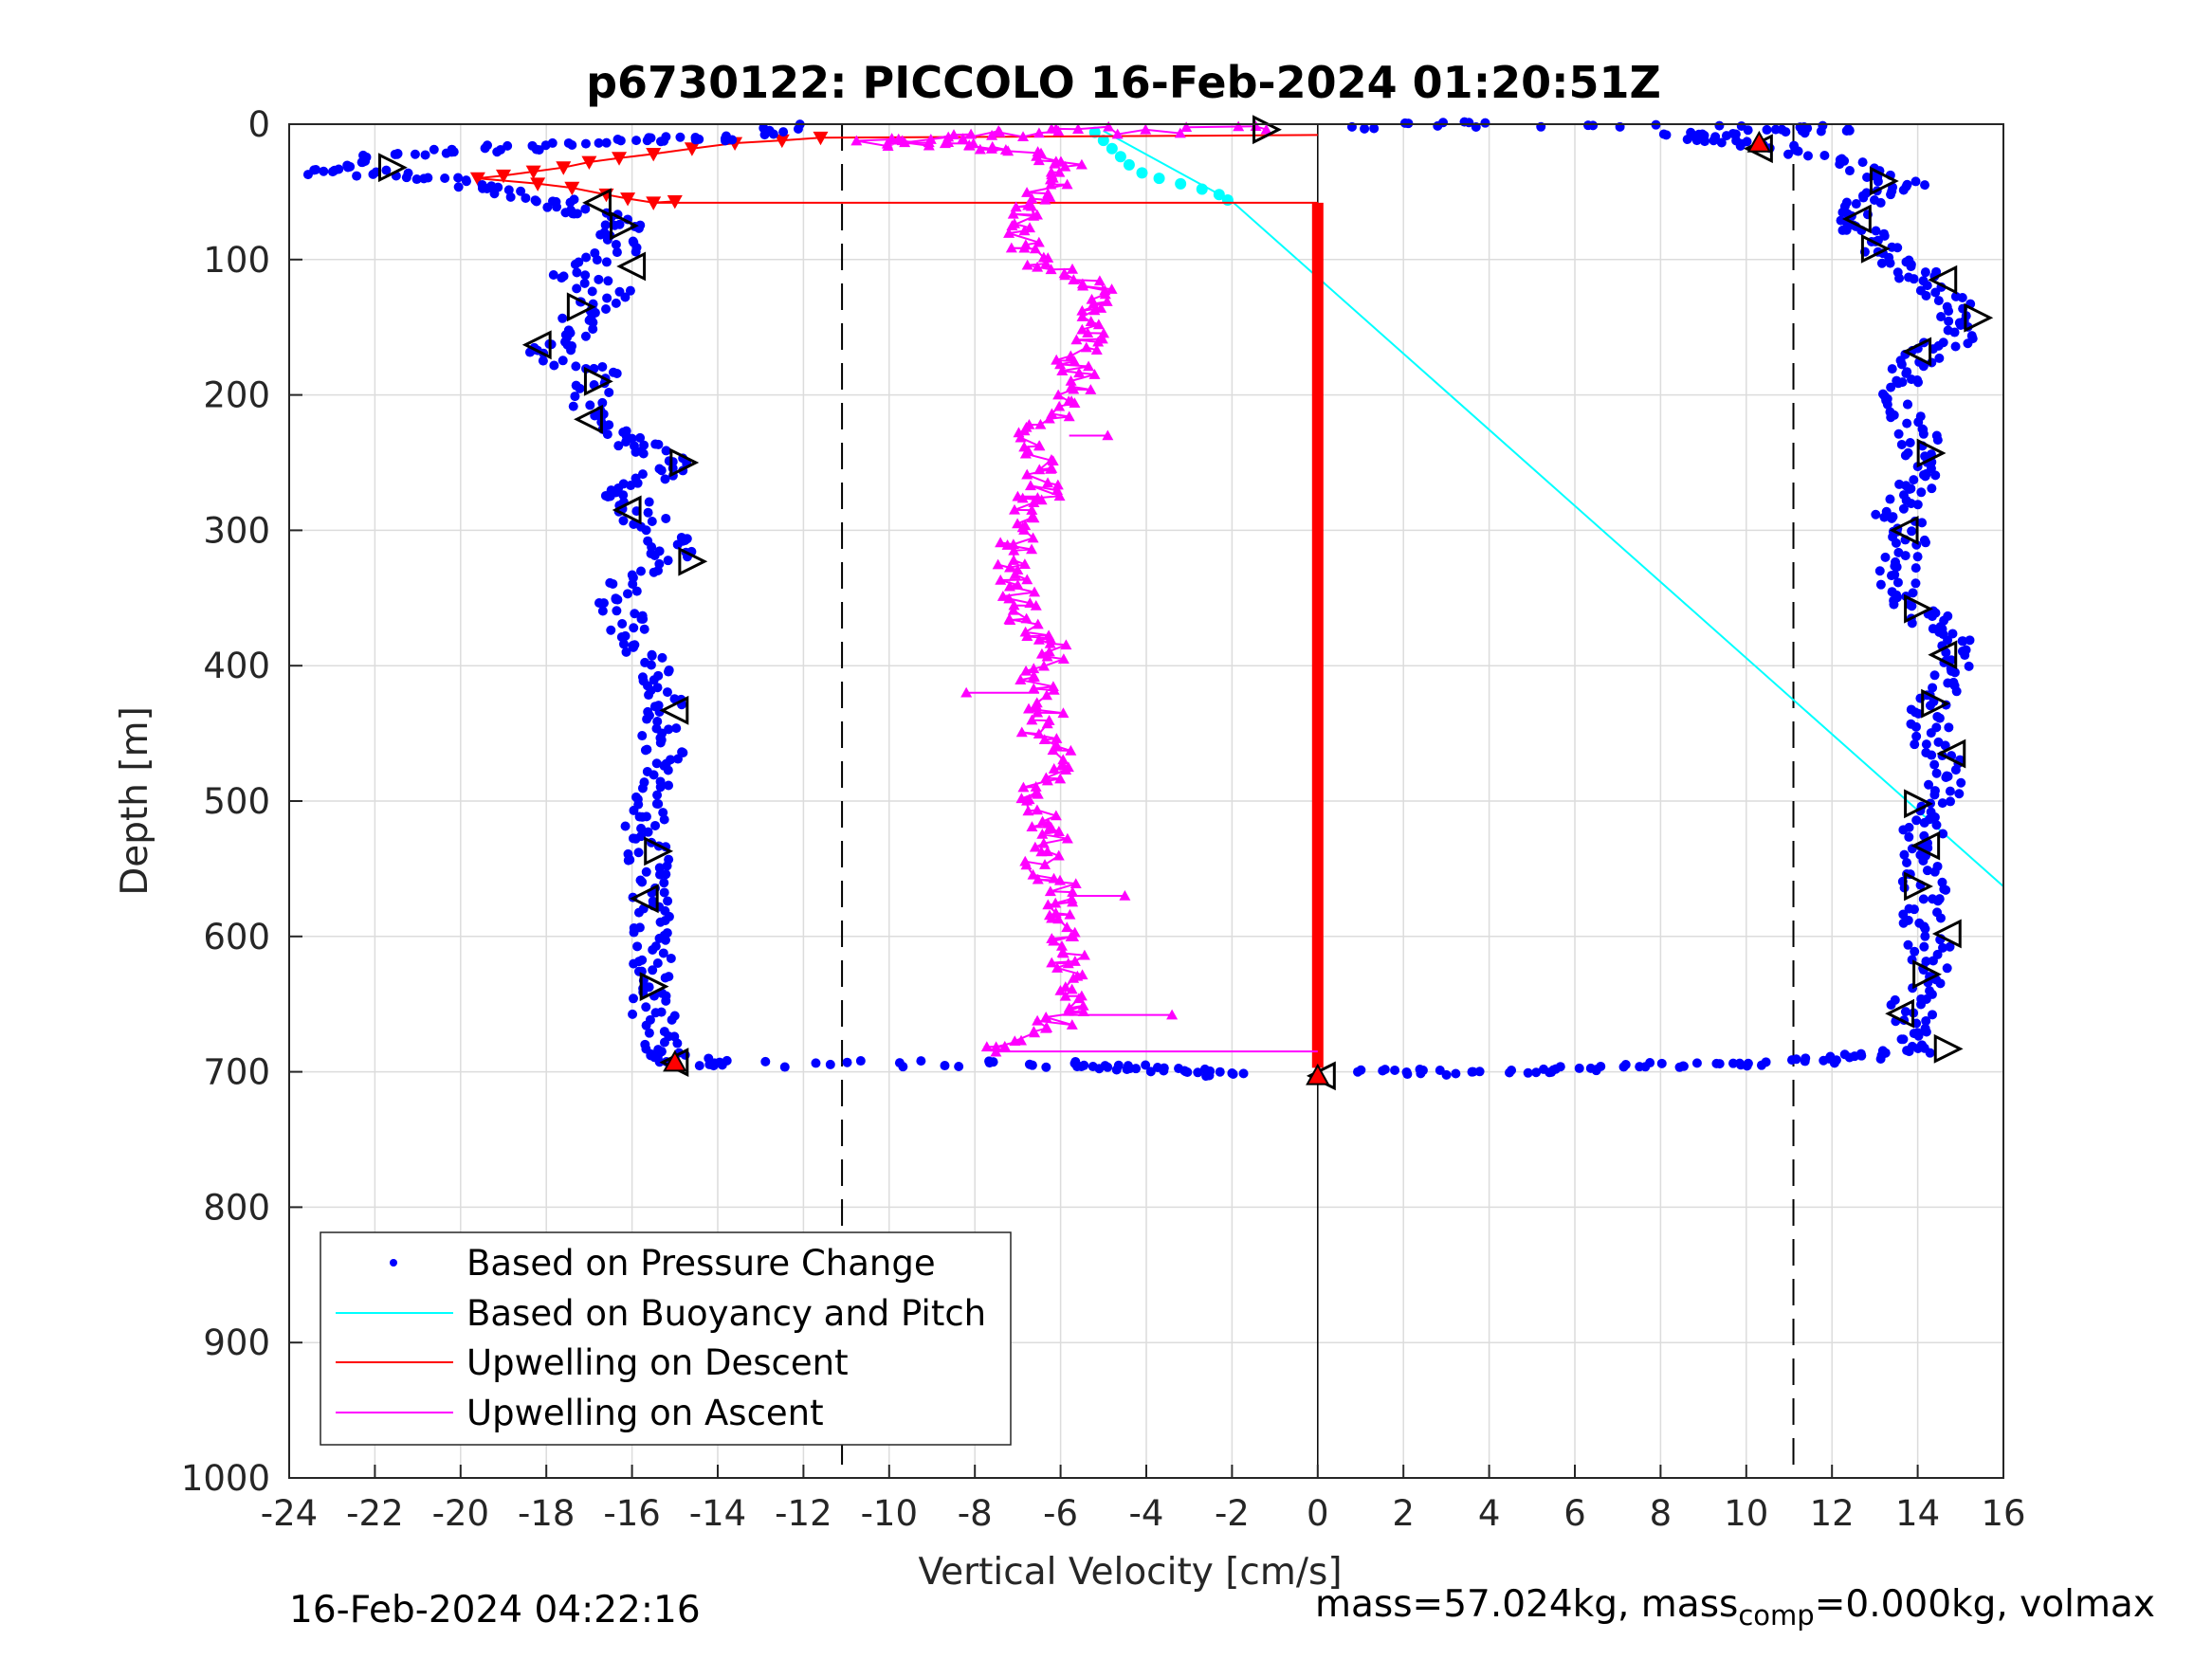  Describe the element at coordinates (1130, 1572) in the screenshot. I see `x-axis-label: Vertical Velocity [cm/s]` at that location.